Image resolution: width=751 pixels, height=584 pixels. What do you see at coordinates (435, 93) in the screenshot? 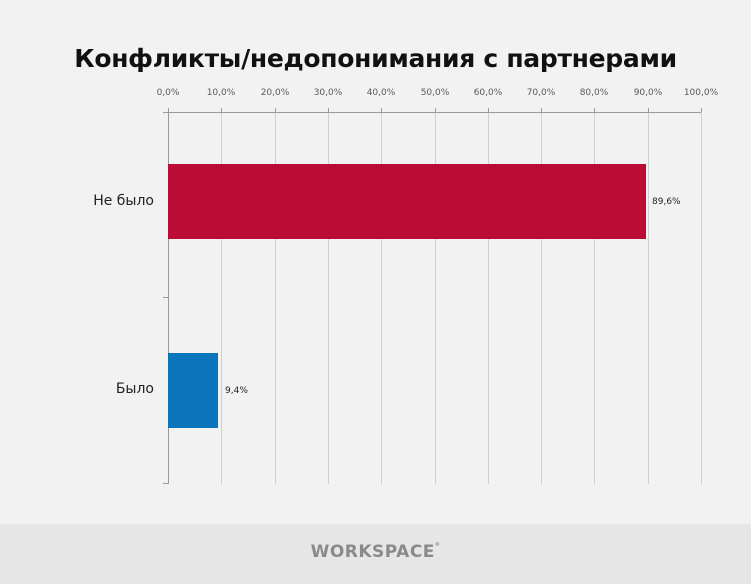
I see `x-tick-label: 50,0%` at bounding box center [435, 93].